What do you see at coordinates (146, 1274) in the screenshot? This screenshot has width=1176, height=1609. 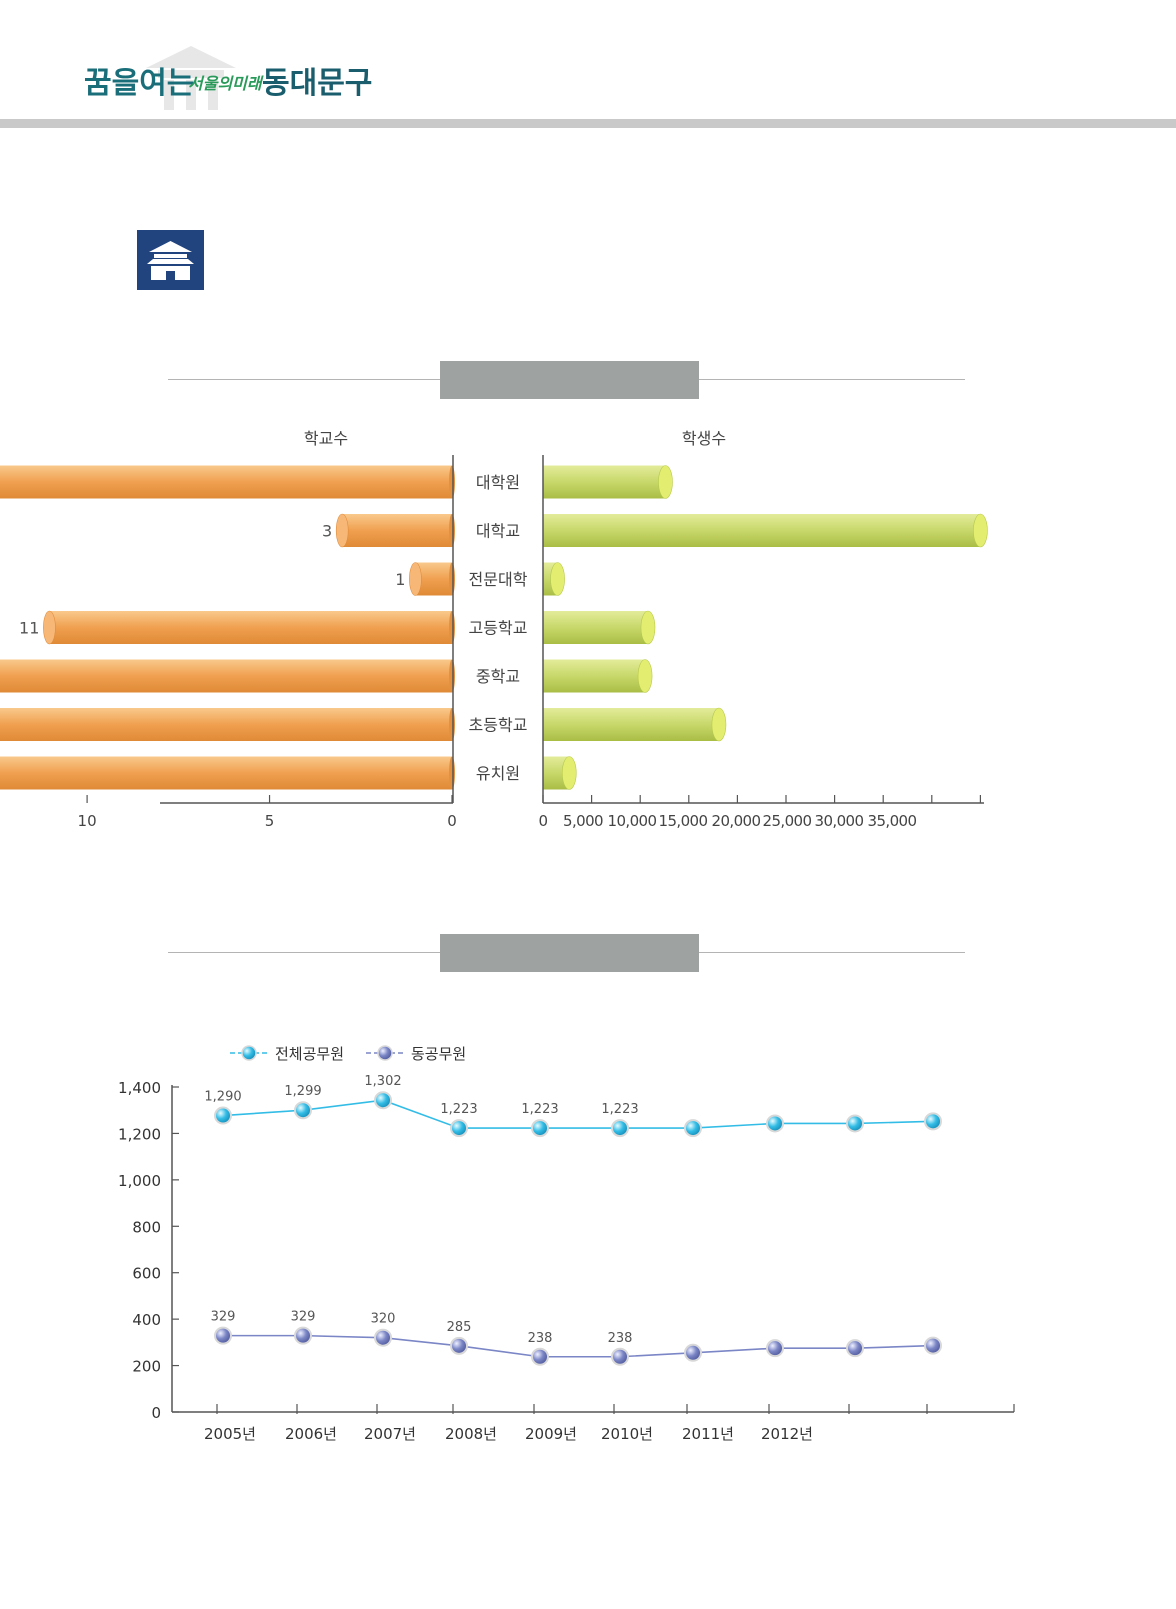 I see `y-tick-label: 600` at bounding box center [146, 1274].